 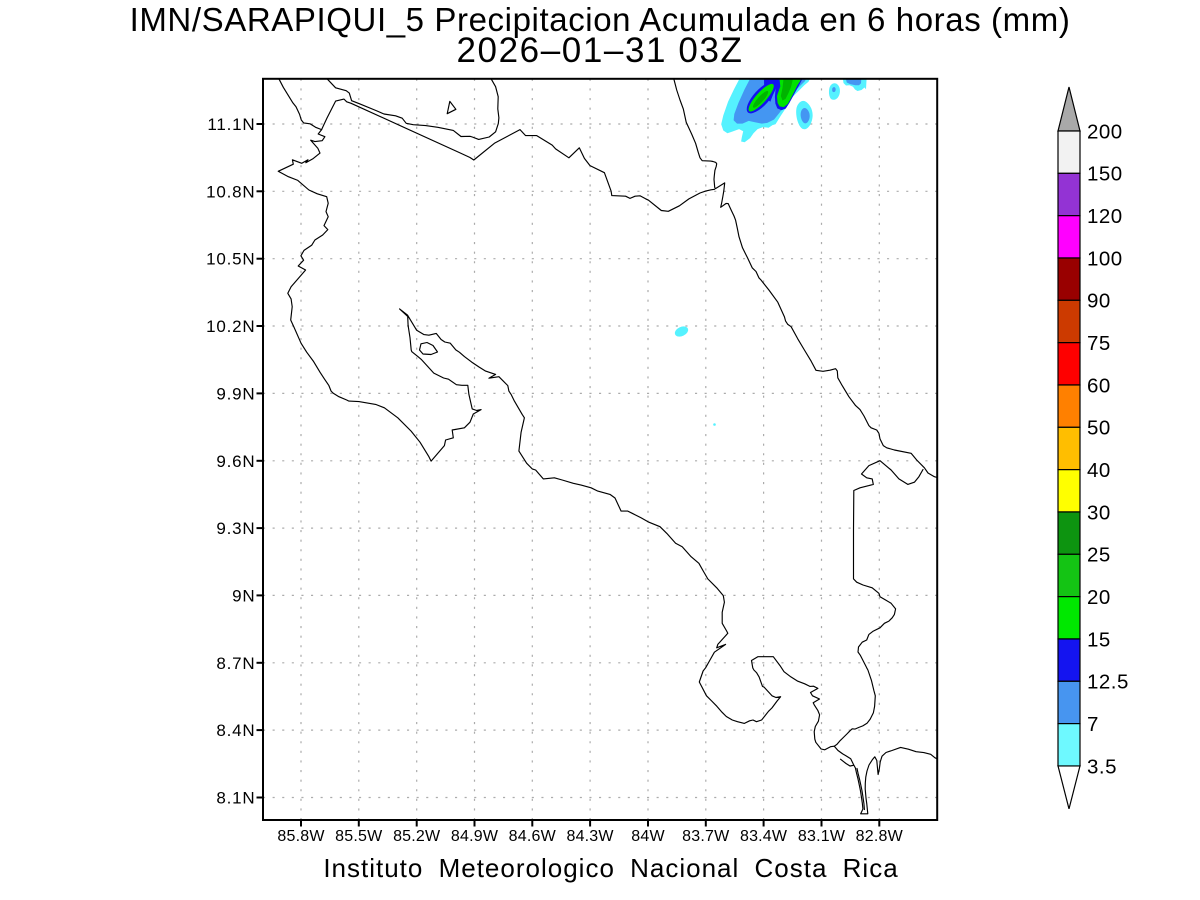 I want to click on svg-text: 60, so click(x=1099, y=385).